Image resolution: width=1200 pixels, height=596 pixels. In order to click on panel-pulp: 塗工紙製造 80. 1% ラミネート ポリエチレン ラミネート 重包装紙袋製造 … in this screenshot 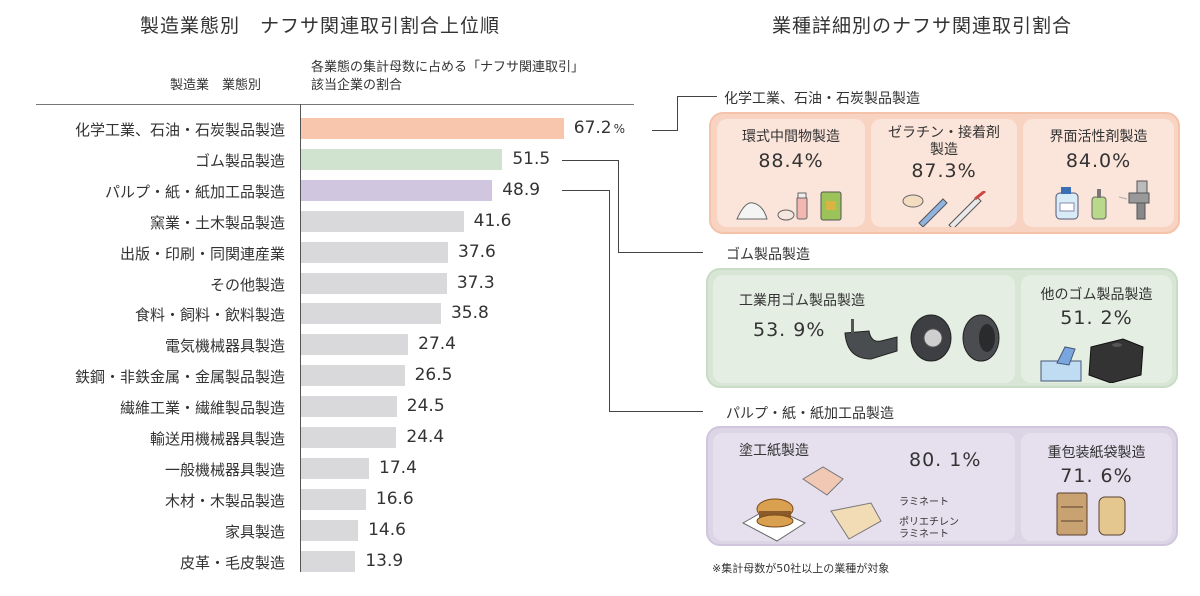, I will do `click(942, 486)`.